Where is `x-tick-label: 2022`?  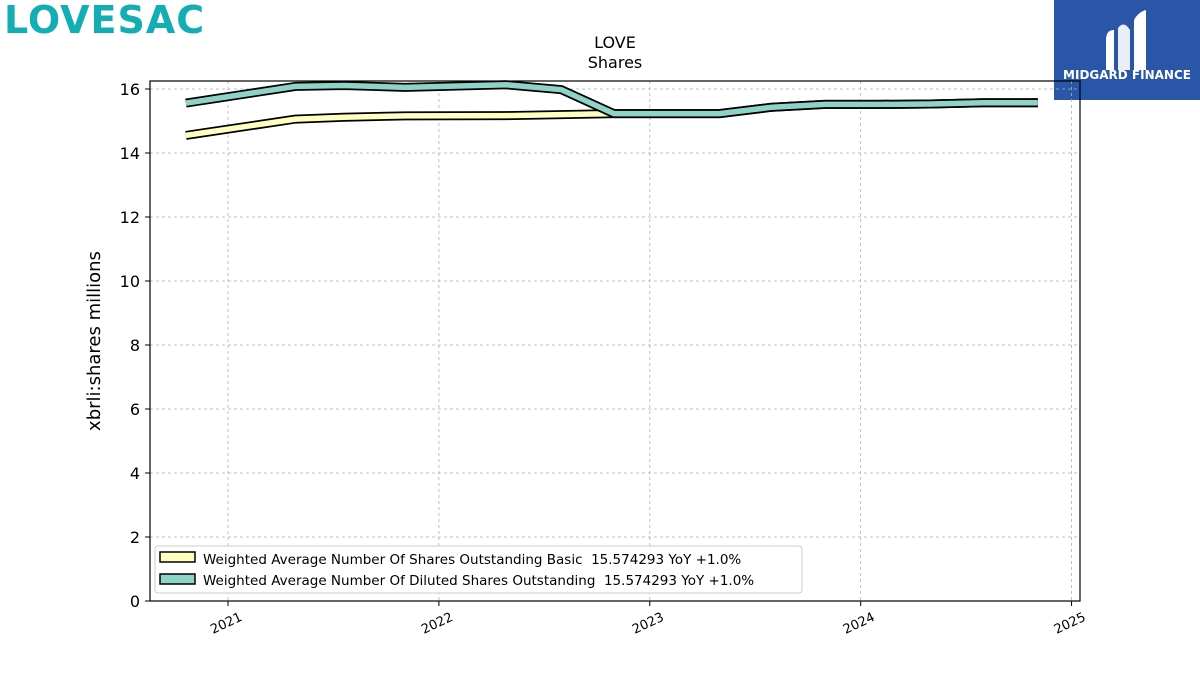 x-tick-label: 2022 is located at coordinates (437, 624).